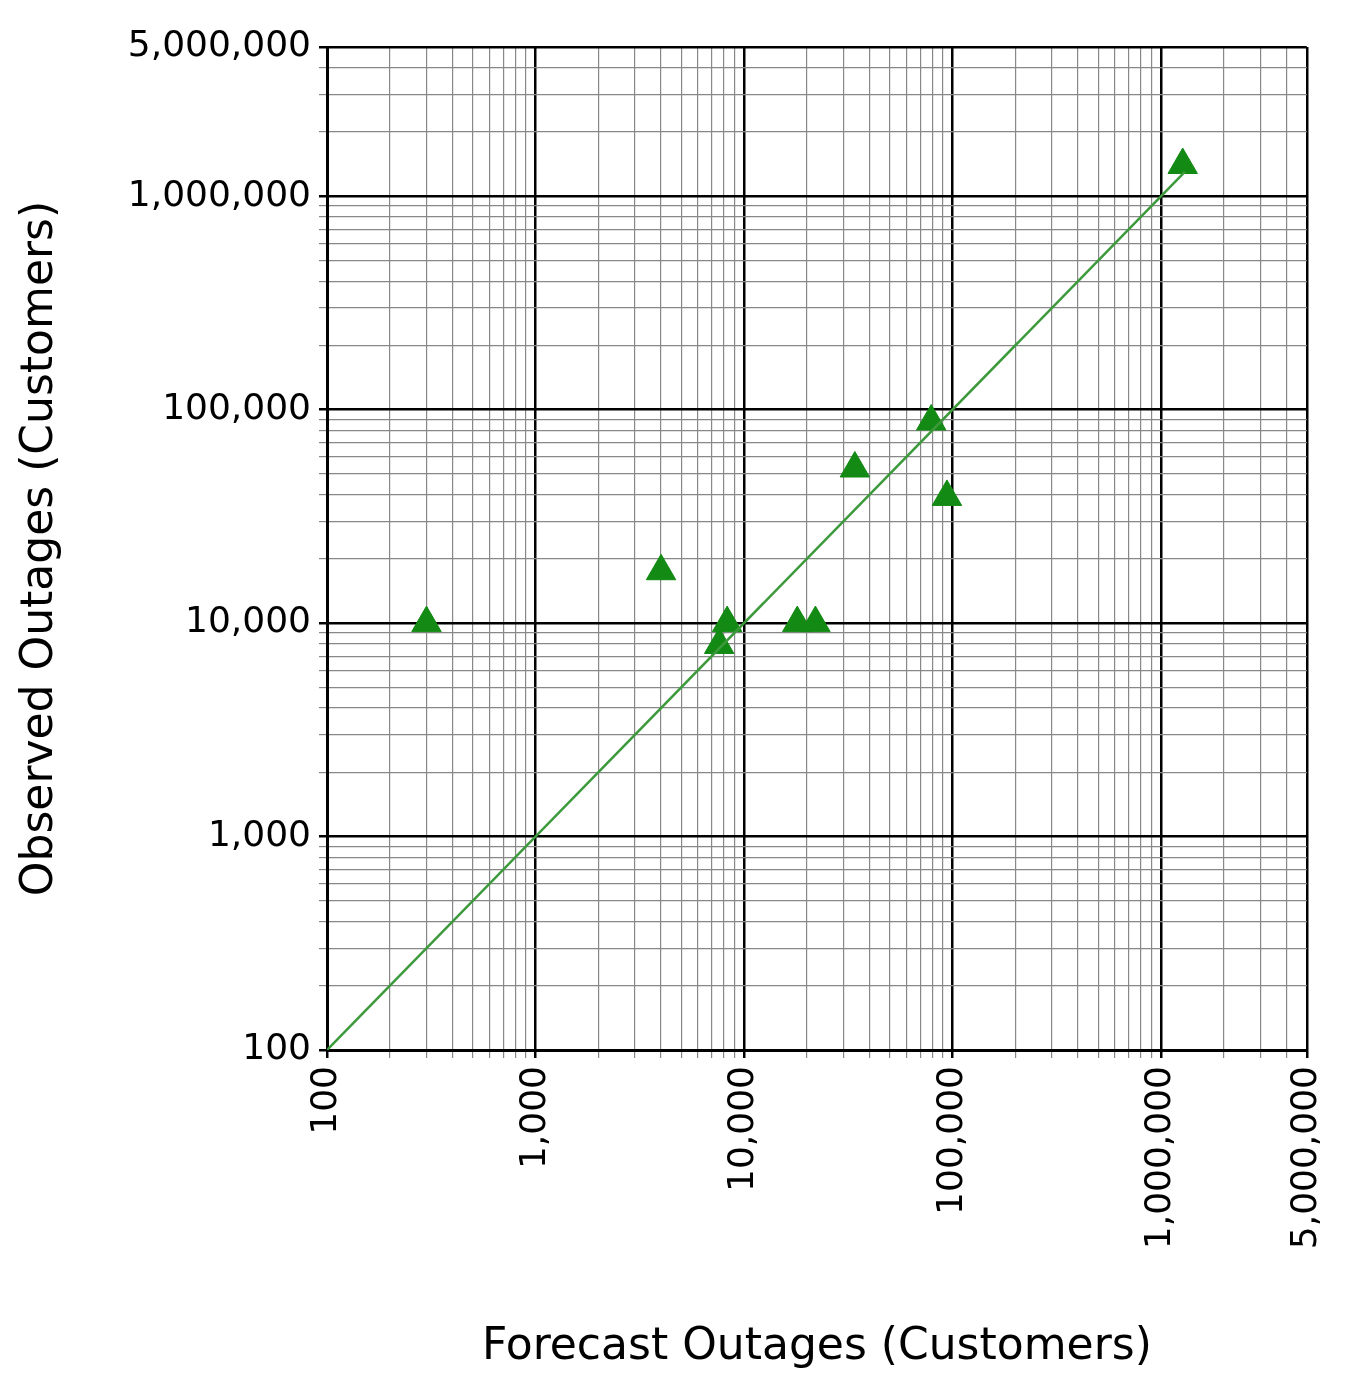 This screenshot has width=1358, height=1380. What do you see at coordinates (817, 1344) in the screenshot?
I see `x-axis-title: Forecast Outages (Customers)` at bounding box center [817, 1344].